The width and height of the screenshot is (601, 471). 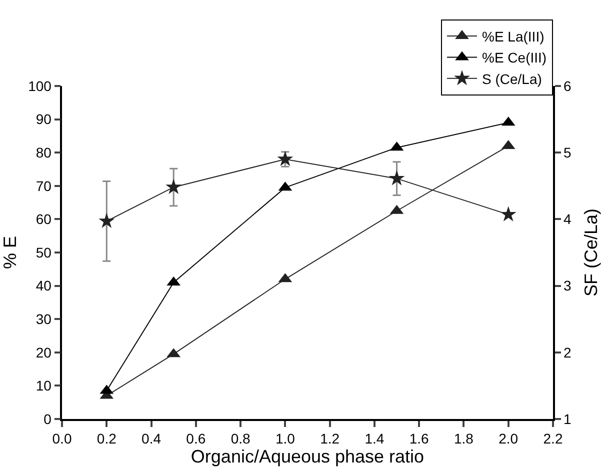 I want to click on y-tick-label: 30, so click(x=44, y=319).